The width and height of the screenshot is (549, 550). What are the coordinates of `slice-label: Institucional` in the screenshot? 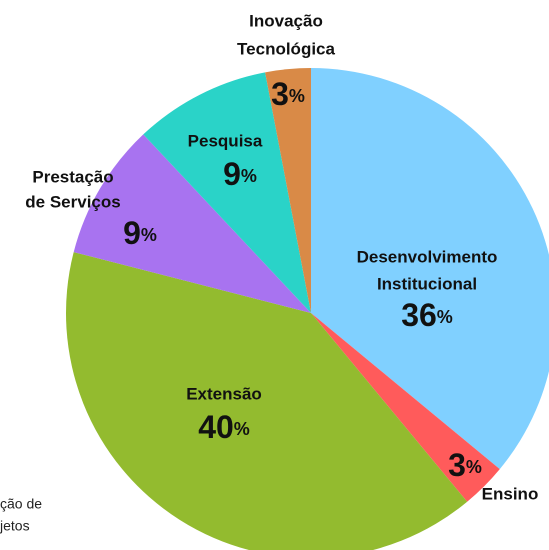 It's located at (427, 283).